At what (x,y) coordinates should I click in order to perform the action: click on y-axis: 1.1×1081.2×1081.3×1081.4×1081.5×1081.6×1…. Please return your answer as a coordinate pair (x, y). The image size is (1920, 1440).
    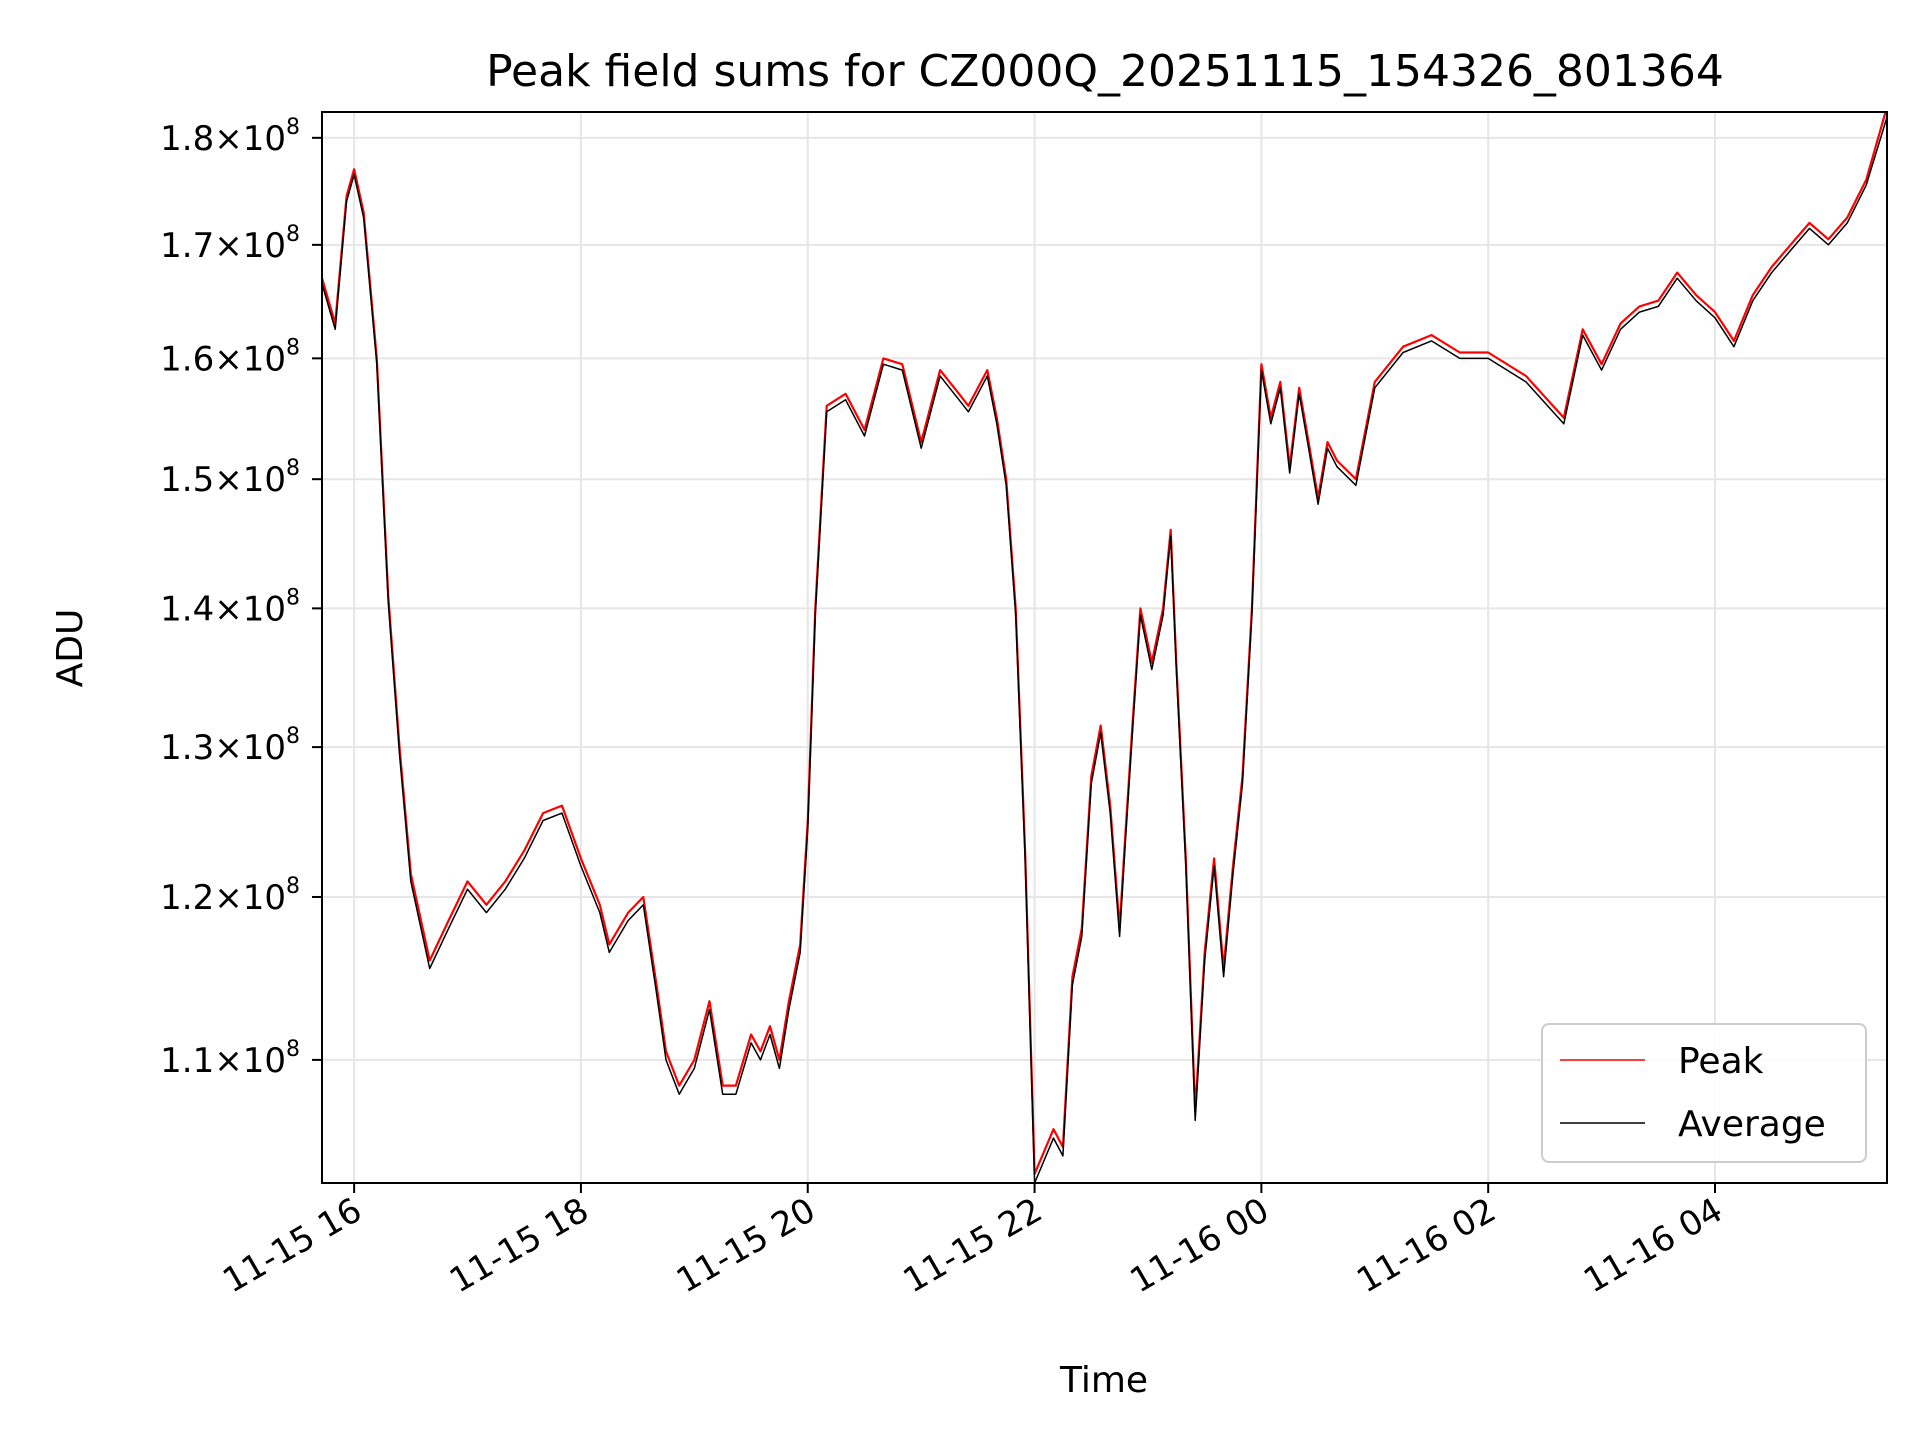
    Looking at the image, I should click on (241, 598).